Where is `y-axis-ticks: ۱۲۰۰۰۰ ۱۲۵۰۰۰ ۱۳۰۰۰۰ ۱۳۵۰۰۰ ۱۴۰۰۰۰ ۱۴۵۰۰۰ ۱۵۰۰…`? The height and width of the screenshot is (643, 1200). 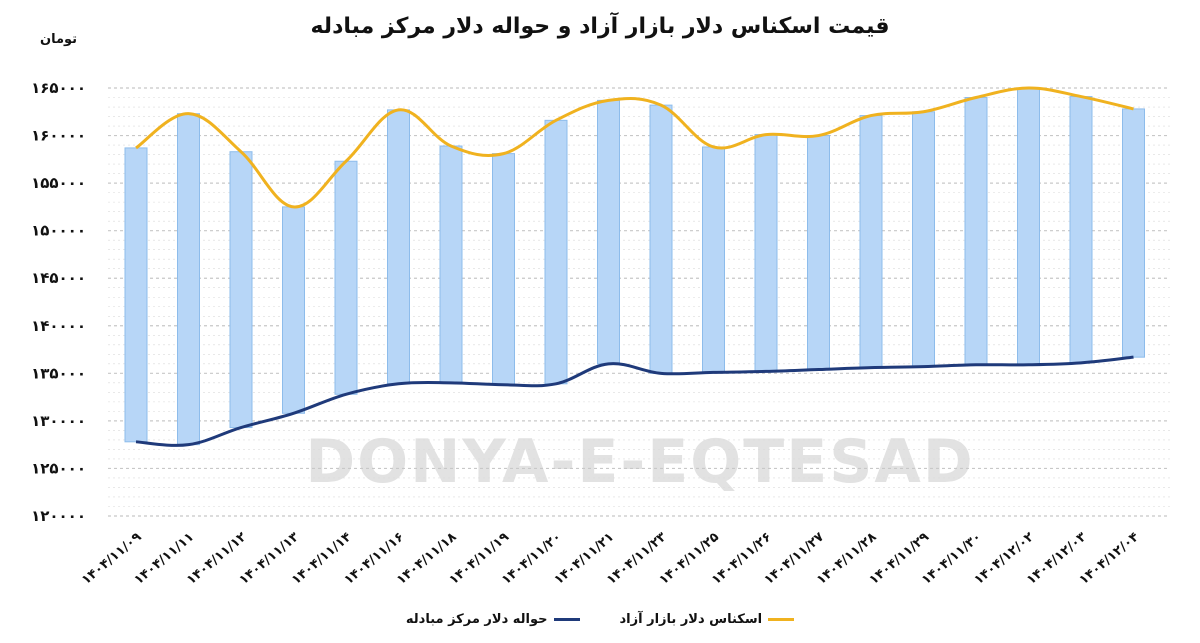 y-axis-ticks: ۱۲۰۰۰۰ ۱۲۵۰۰۰ ۱۳۰۰۰۰ ۱۳۵۰۰۰ ۱۴۰۰۰۰ ۱۴۵۰۰۰ ۱۵۰۰… is located at coordinates (58, 302).